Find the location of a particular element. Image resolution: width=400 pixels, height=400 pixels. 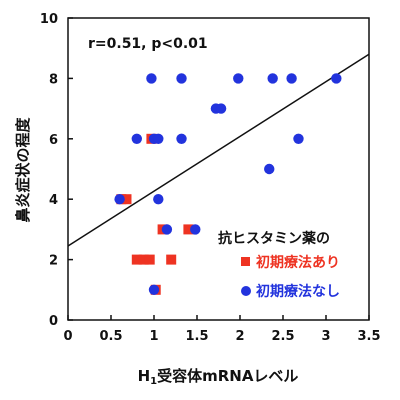

correlation-annotation: r=0.51, p<0.01 is located at coordinates (148, 44).